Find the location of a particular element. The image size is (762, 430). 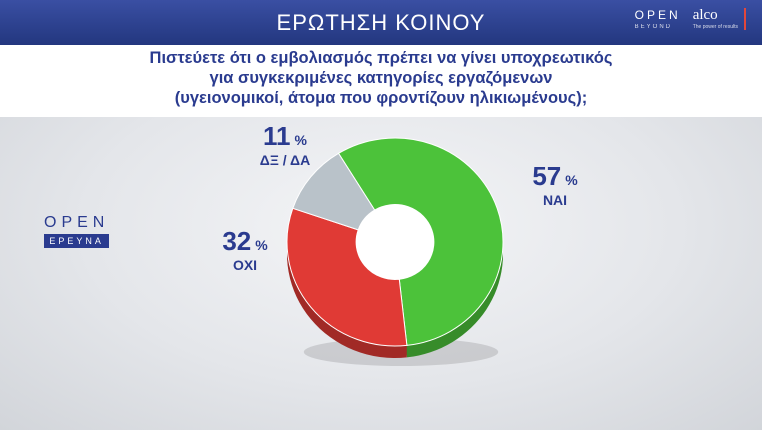

open-erevna-logo: OPEN ΕΡΕΥΝΑ is located at coordinates (77, 231).